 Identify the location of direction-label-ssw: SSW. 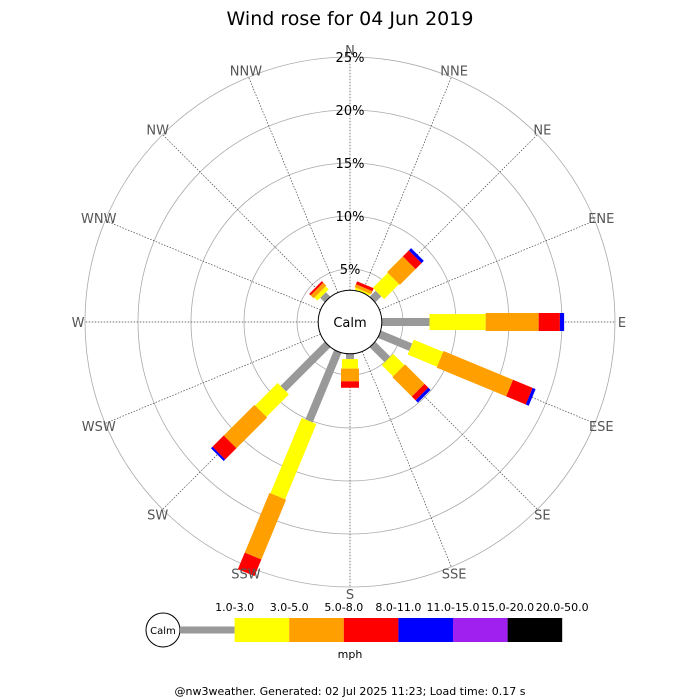
(246, 574).